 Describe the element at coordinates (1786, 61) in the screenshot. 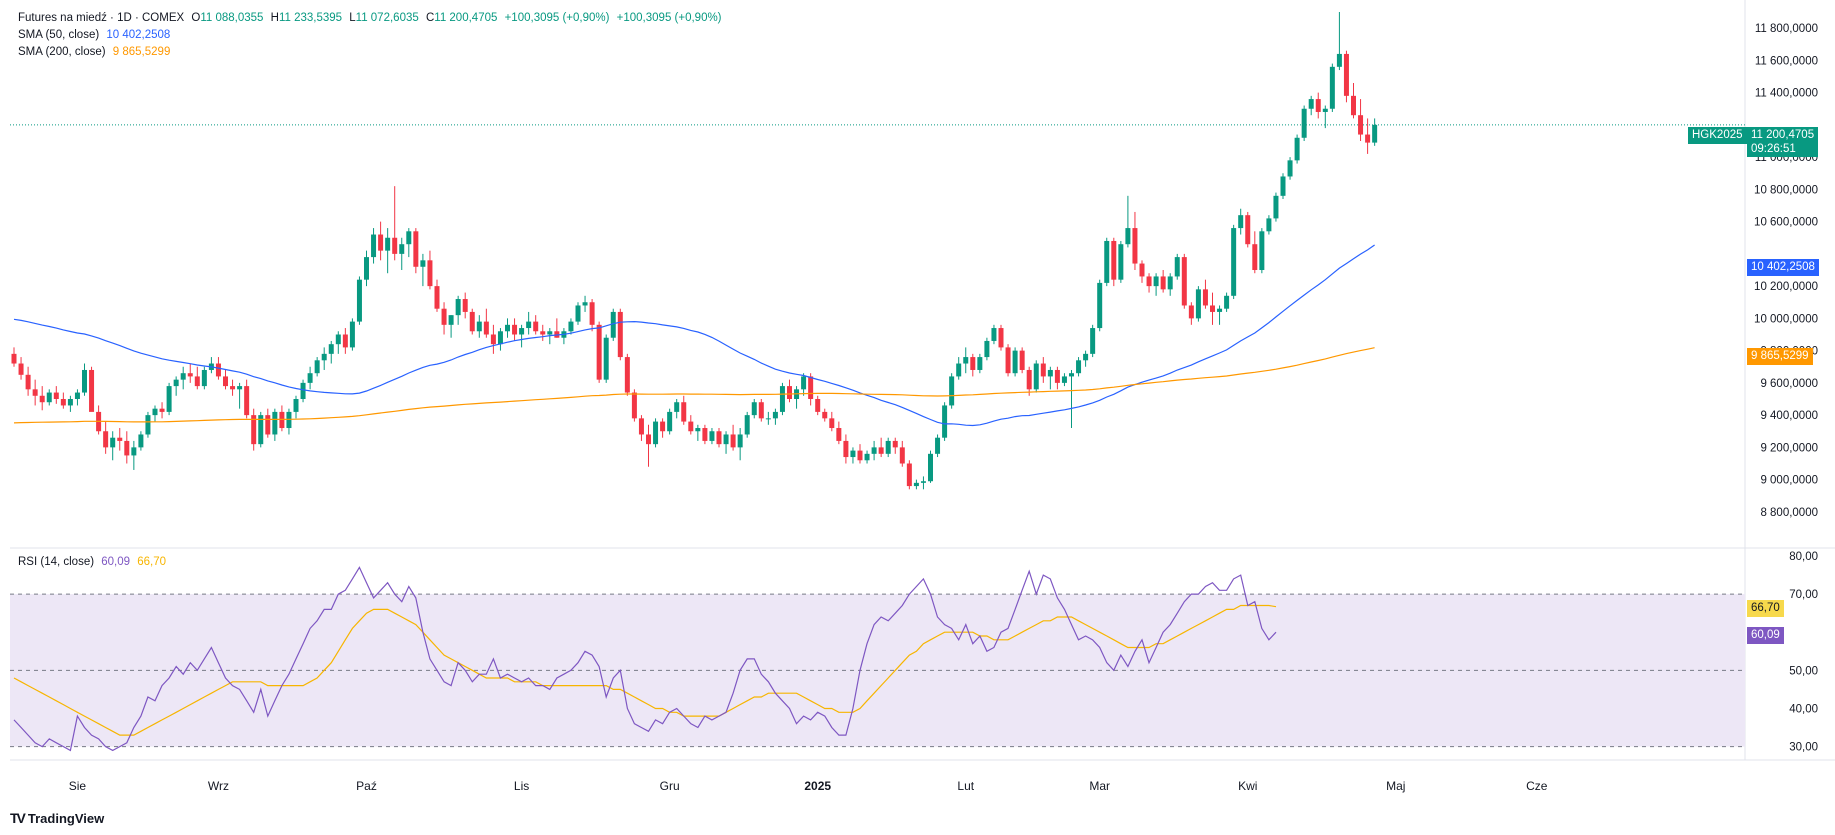

I see `price-tick-label: 11 600,0000` at that location.